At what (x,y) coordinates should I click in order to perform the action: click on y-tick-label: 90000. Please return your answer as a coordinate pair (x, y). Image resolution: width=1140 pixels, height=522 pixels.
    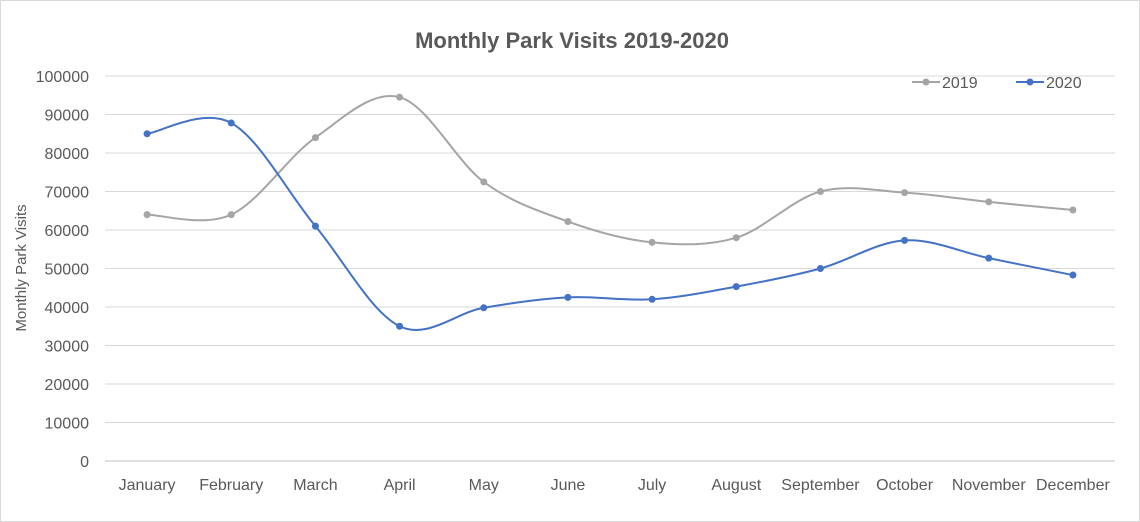
    Looking at the image, I should click on (67, 116).